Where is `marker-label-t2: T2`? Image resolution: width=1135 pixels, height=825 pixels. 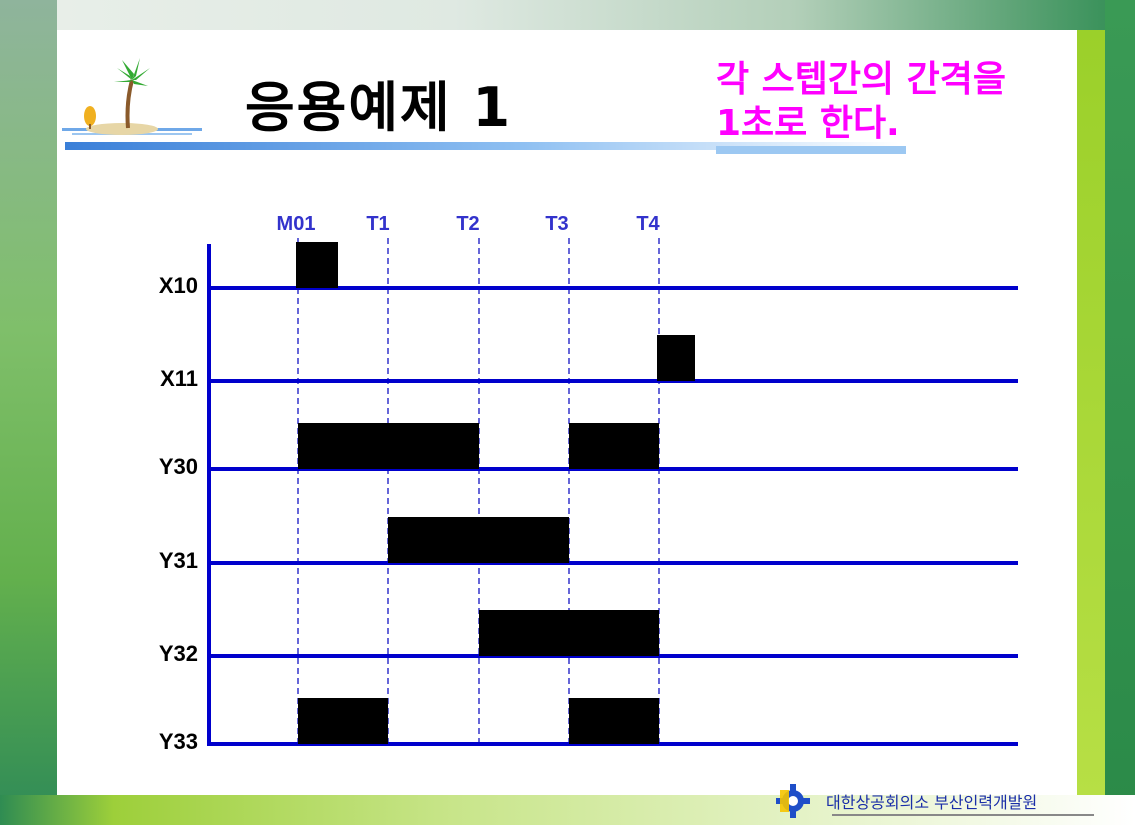 marker-label-t2: T2 is located at coordinates (467, 224).